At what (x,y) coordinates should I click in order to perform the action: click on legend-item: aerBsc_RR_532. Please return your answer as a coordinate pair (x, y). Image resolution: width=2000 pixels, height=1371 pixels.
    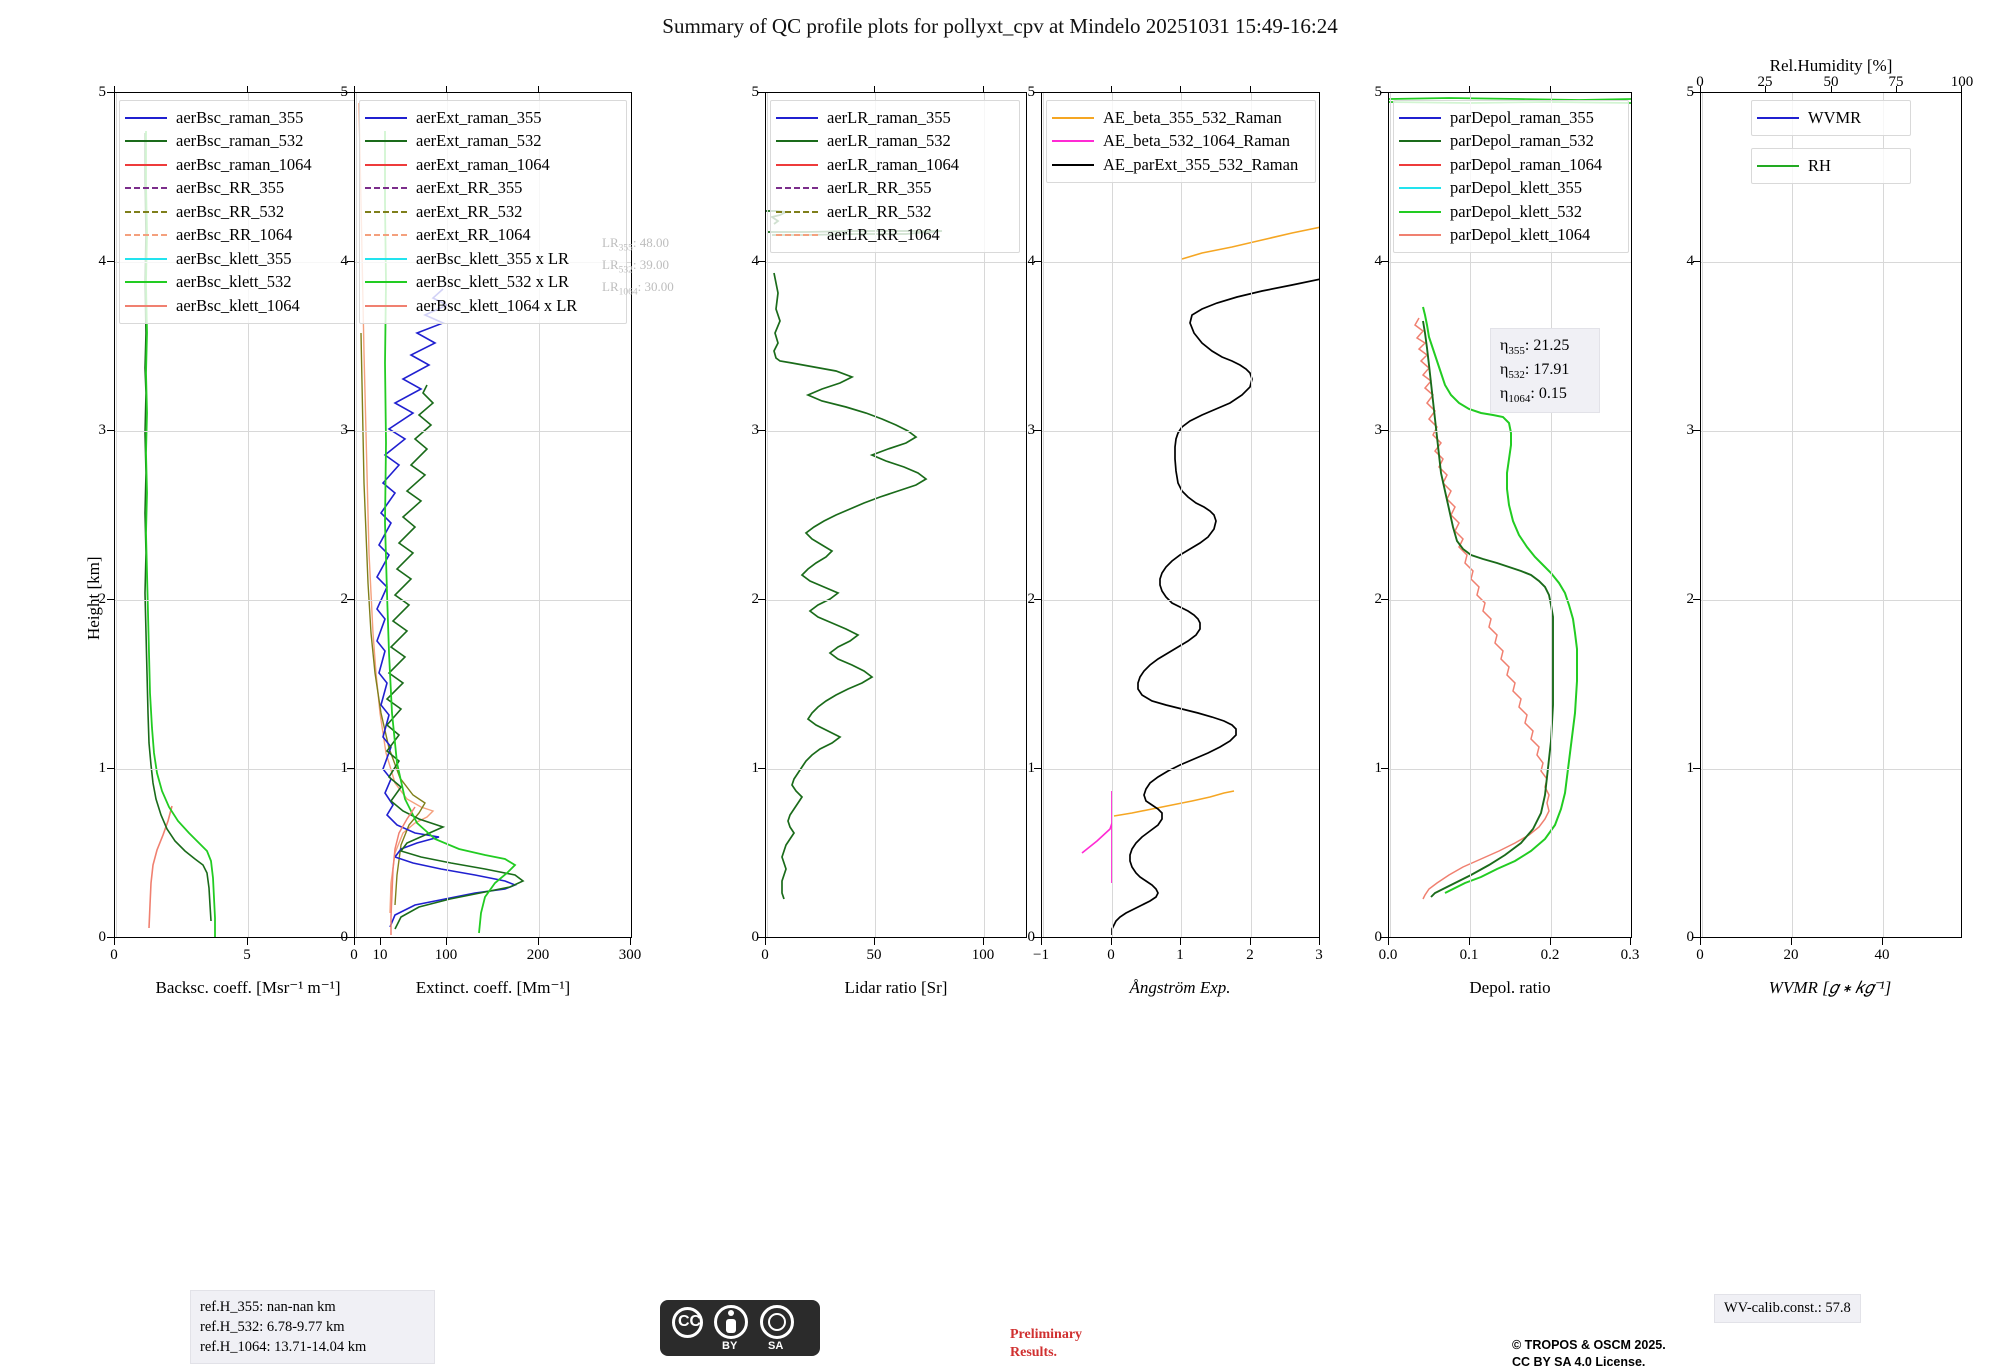
    Looking at the image, I should click on (247, 212).